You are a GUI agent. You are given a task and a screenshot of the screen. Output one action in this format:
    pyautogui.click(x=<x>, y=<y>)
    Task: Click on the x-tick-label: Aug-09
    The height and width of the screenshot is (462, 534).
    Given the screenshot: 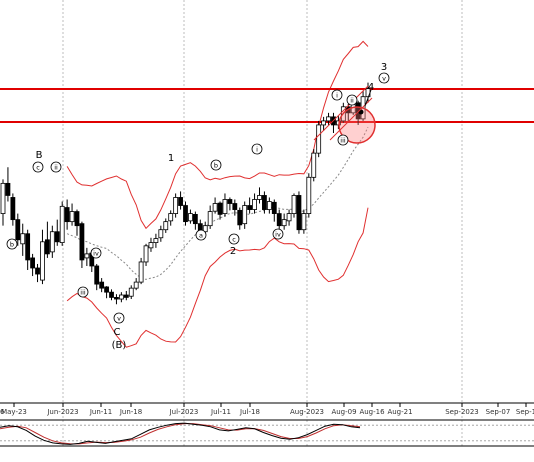 What is the action you would take?
    pyautogui.click(x=343, y=412)
    